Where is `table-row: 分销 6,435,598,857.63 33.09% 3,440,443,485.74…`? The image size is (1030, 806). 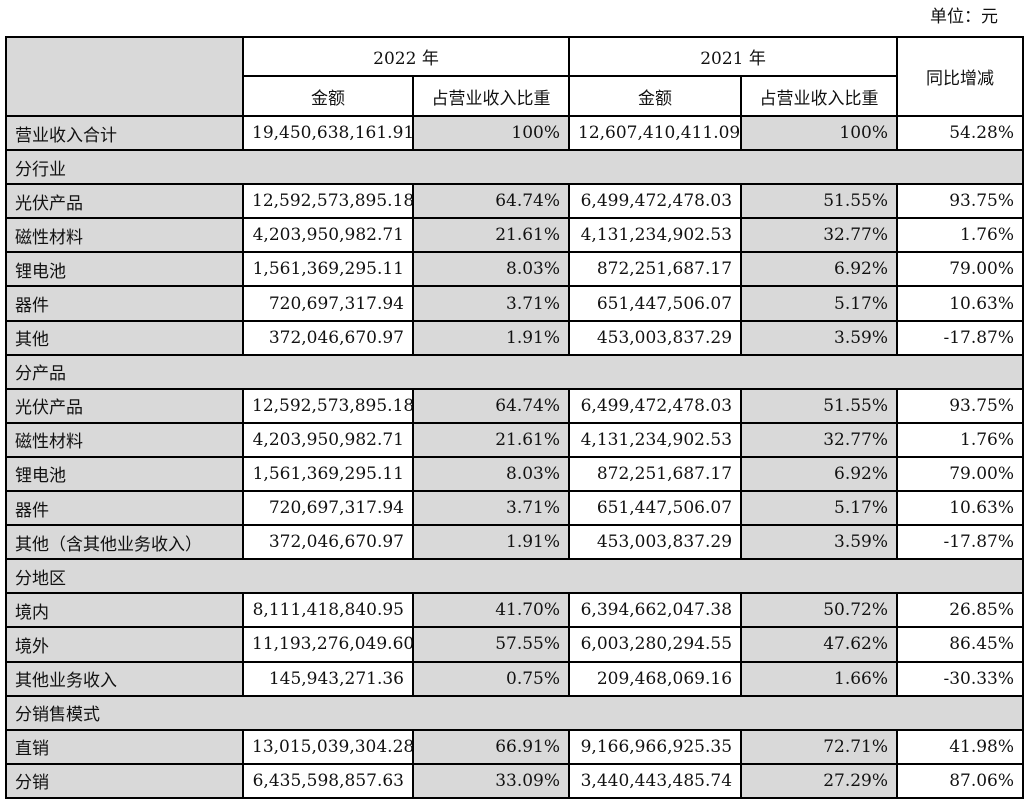 table-row: 分销 6,435,598,857.63 33.09% 3,440,443,485.74… is located at coordinates (515, 781).